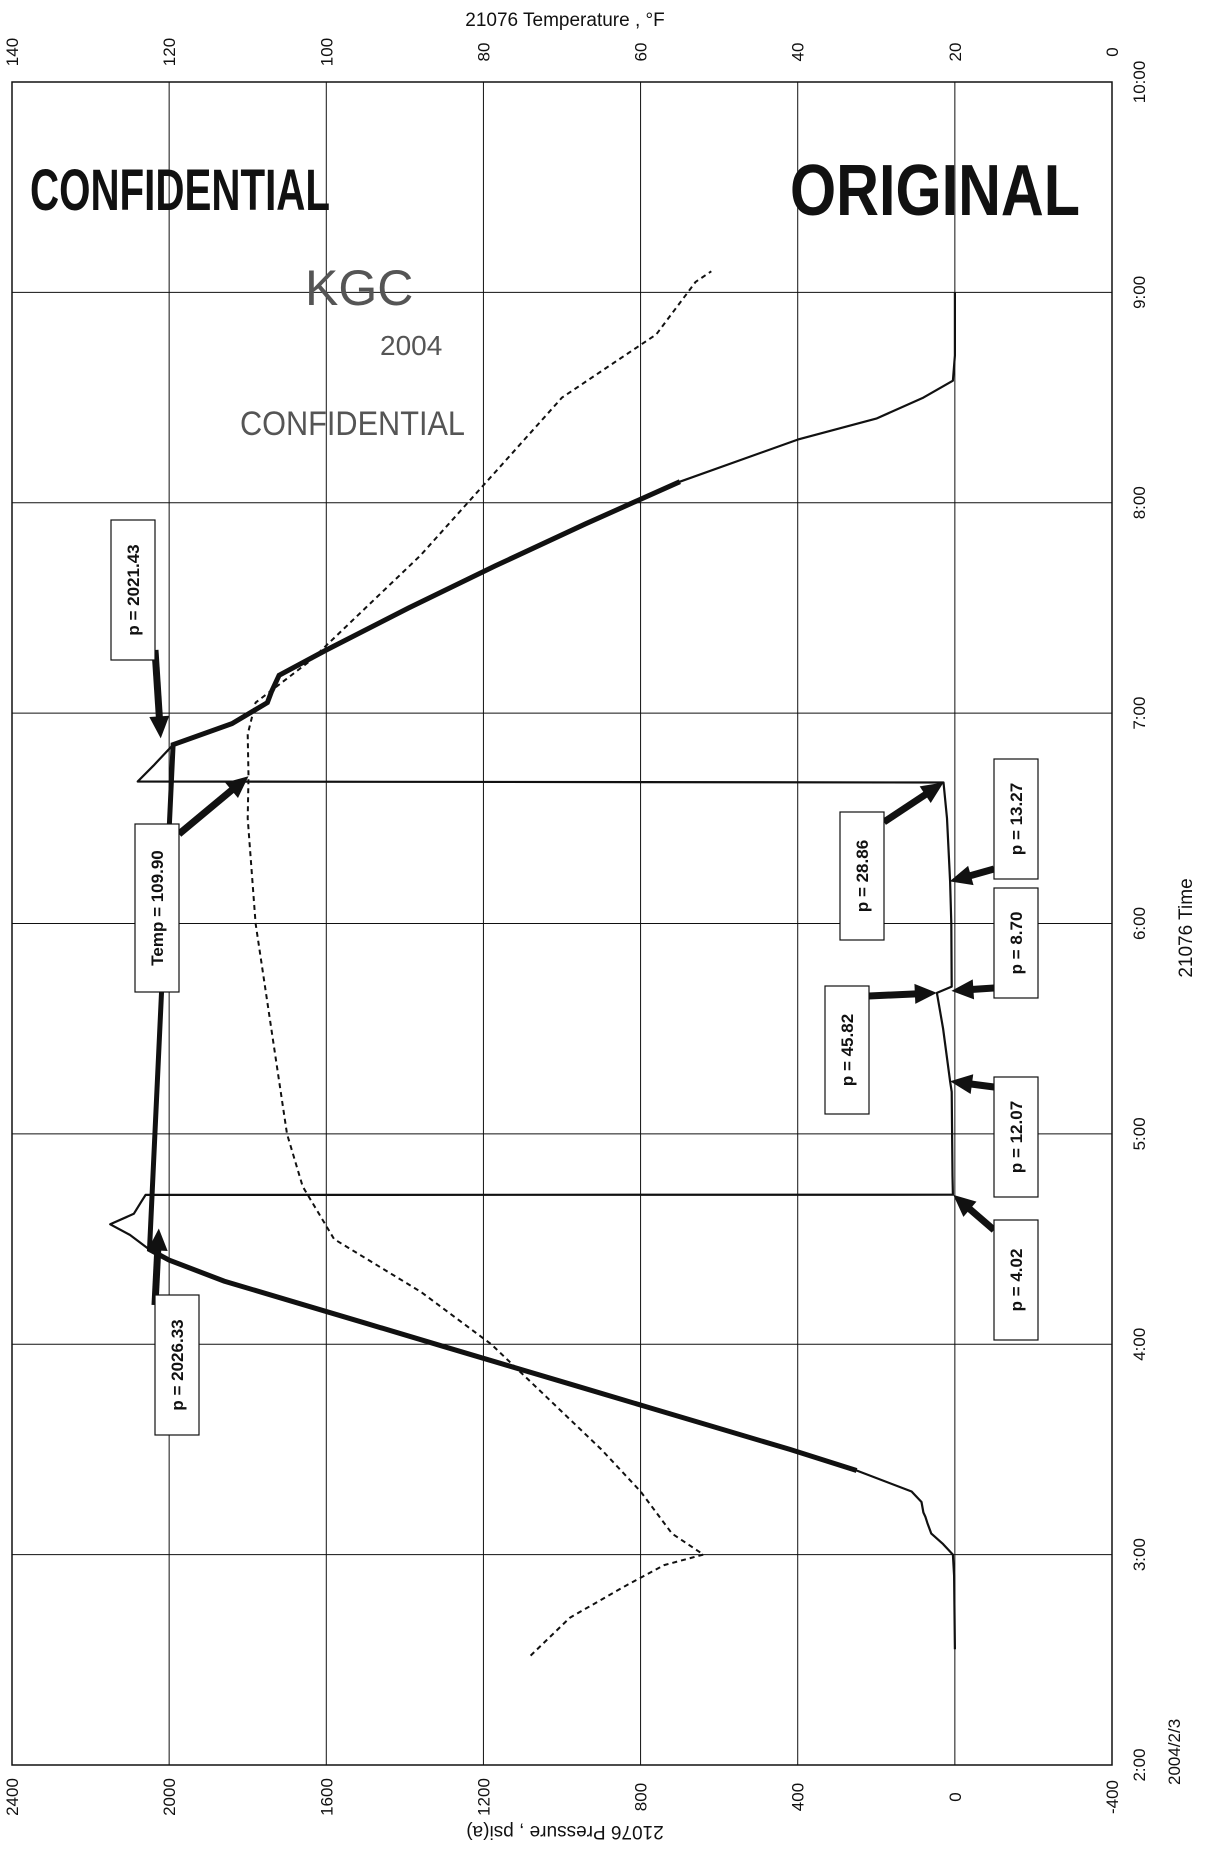 The height and width of the screenshot is (1850, 1210). What do you see at coordinates (1139, 1764) in the screenshot?
I see `tick-label-time: 2:00` at bounding box center [1139, 1764].